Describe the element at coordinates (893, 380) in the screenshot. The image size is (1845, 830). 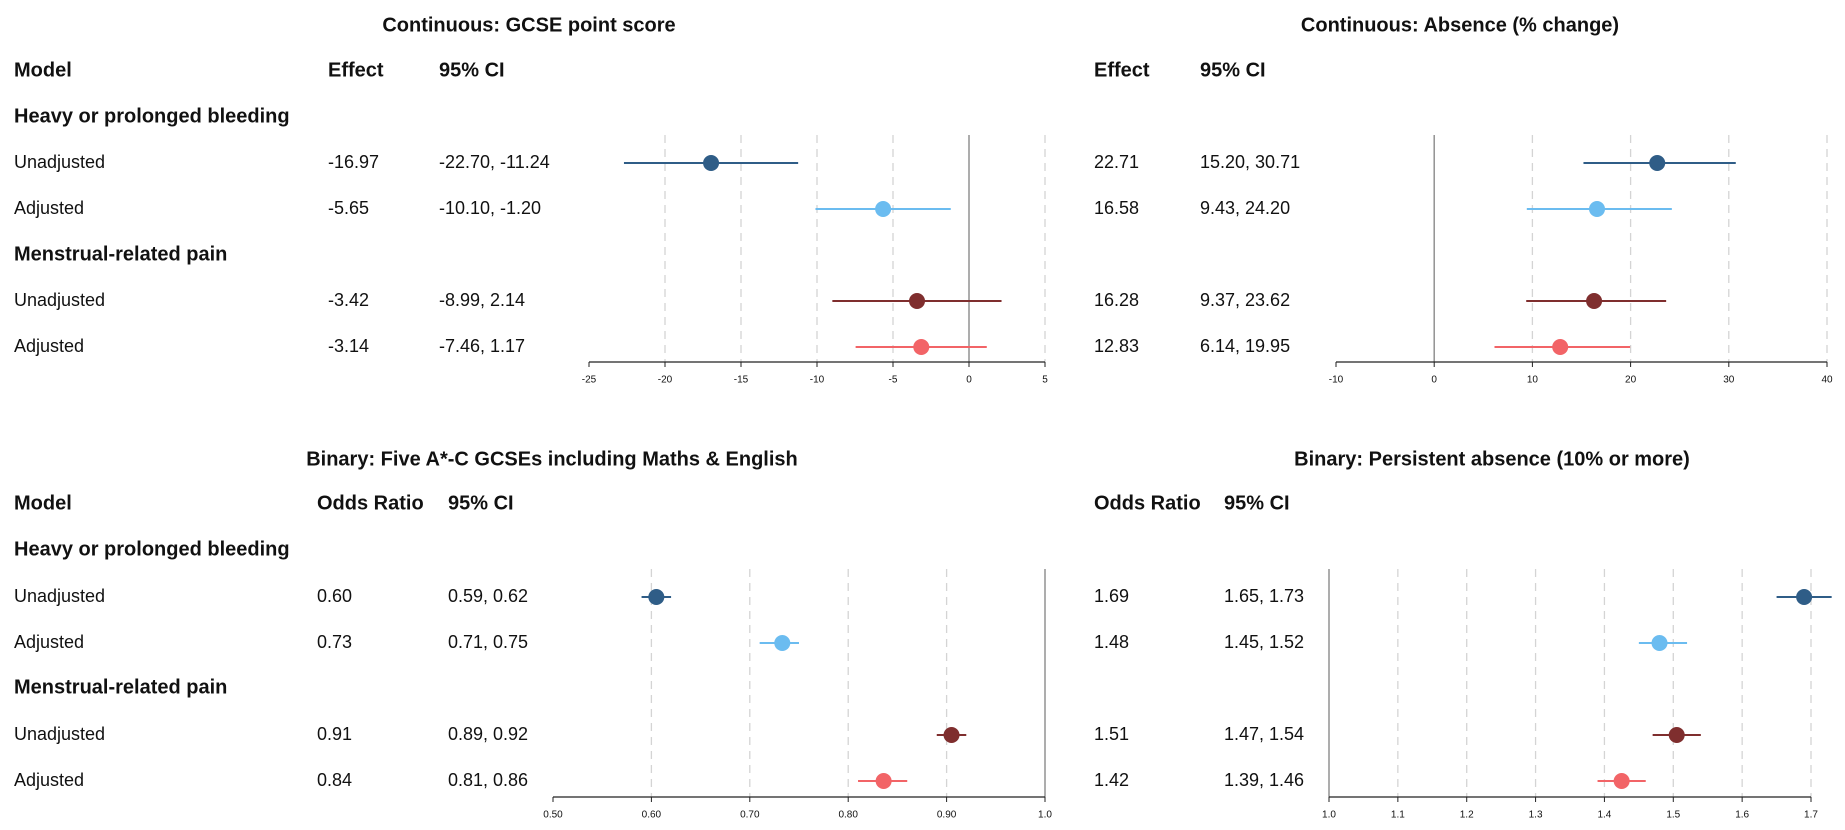
I see `x-tick-label: -5` at that location.